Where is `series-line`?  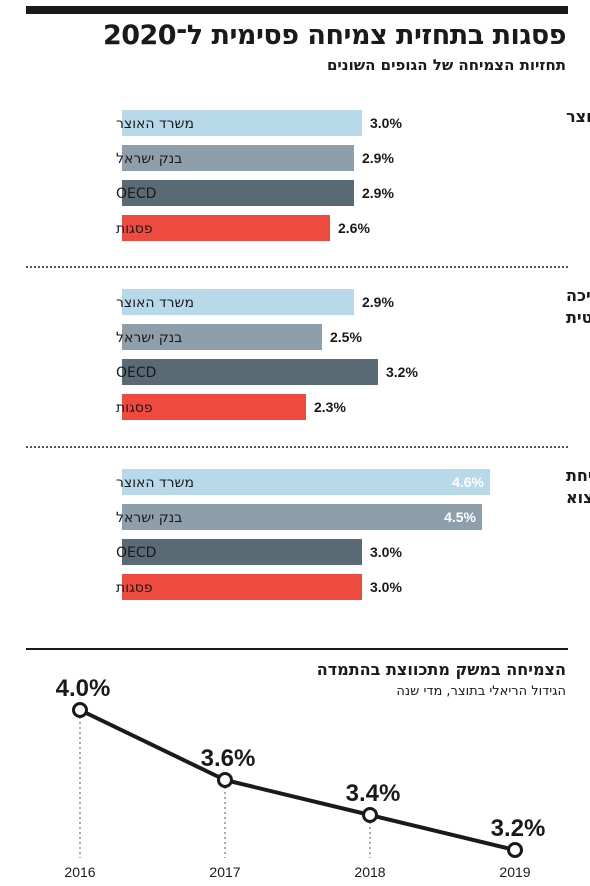 series-line is located at coordinates (297, 780).